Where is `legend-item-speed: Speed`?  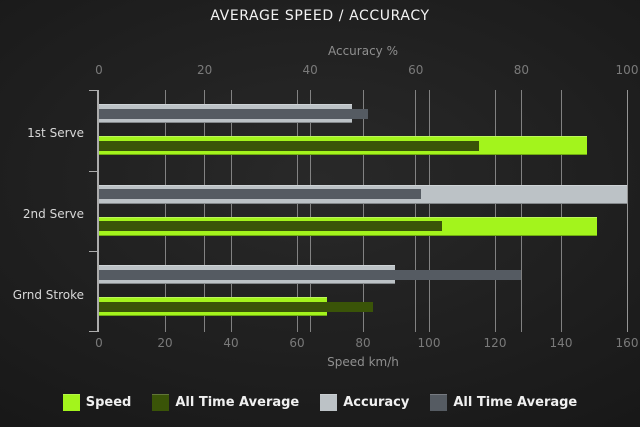
legend-item-speed: Speed is located at coordinates (97, 402).